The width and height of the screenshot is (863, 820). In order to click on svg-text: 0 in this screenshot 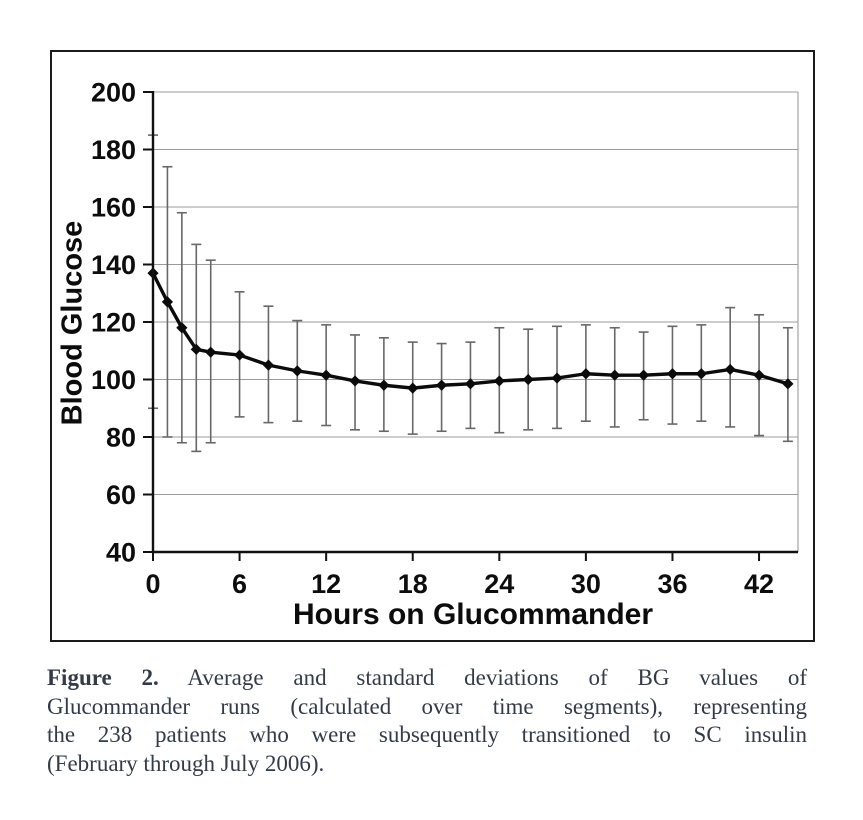, I will do `click(152, 584)`.